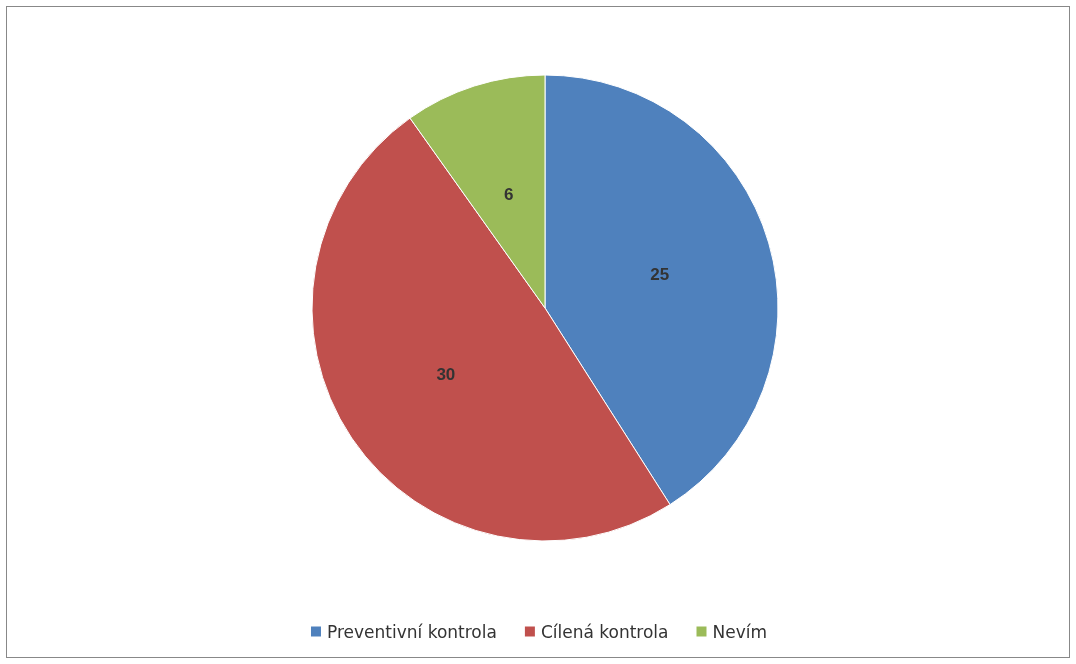 The height and width of the screenshot is (664, 1076). I want to click on data-label: 30, so click(446, 375).